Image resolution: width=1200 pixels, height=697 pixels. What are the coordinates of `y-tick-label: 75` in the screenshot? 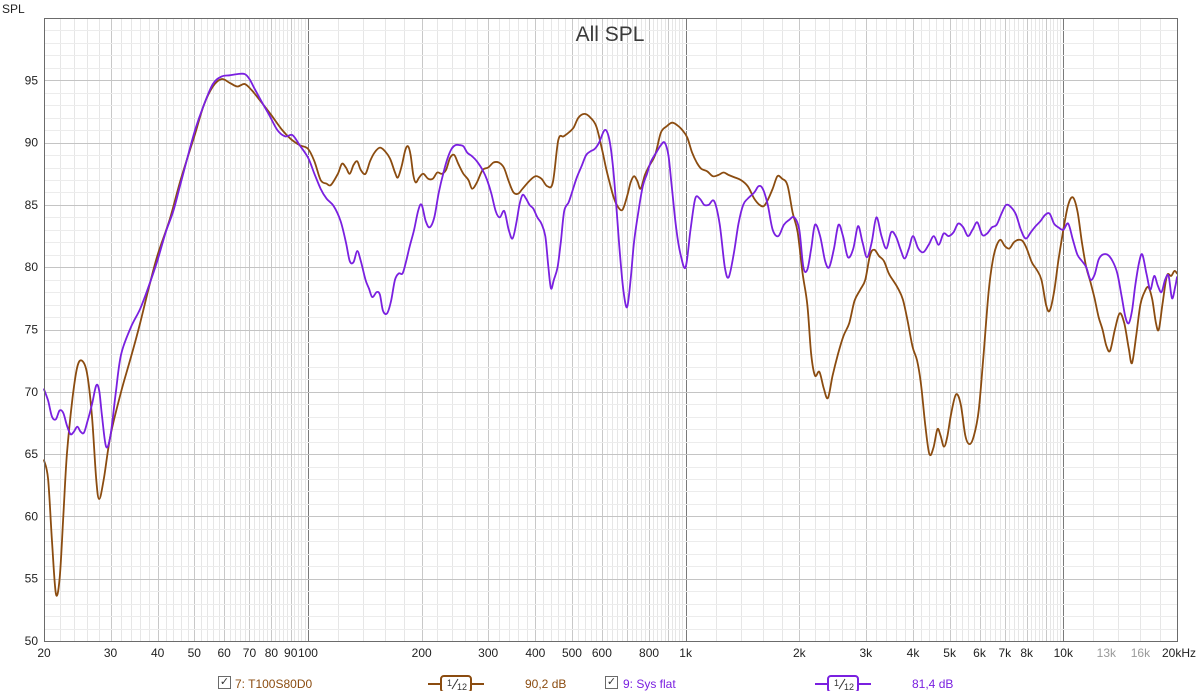 It's located at (32, 330).